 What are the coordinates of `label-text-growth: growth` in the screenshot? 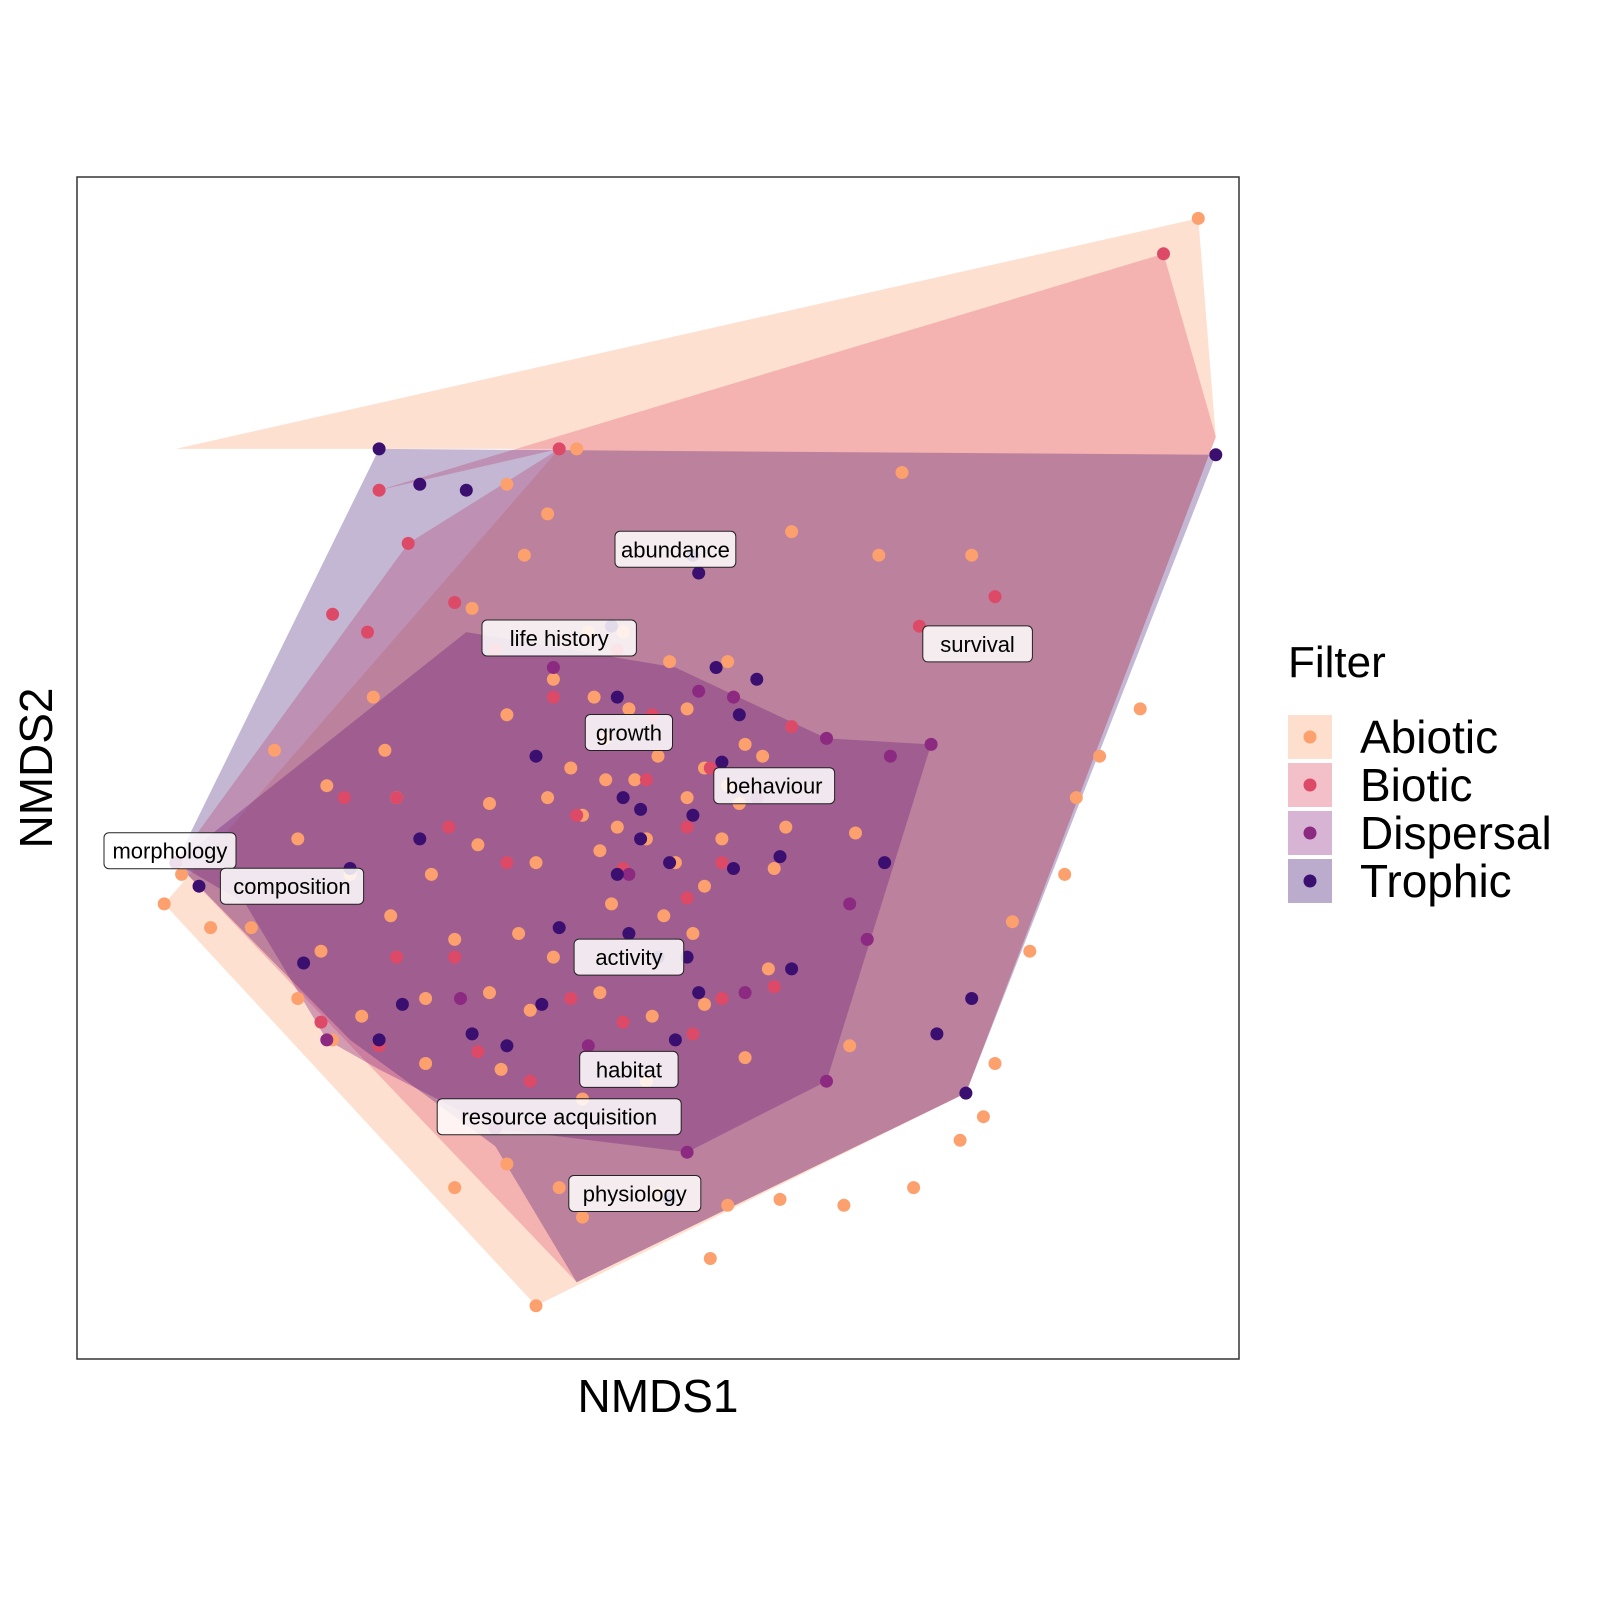 It's located at (629, 733).